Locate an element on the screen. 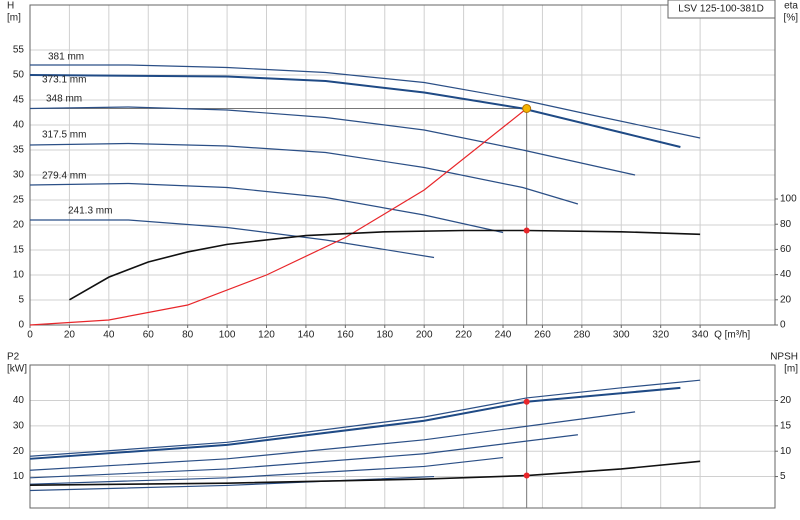 This screenshot has height=520, width=800. x-tick-label: 240 is located at coordinates (503, 335).